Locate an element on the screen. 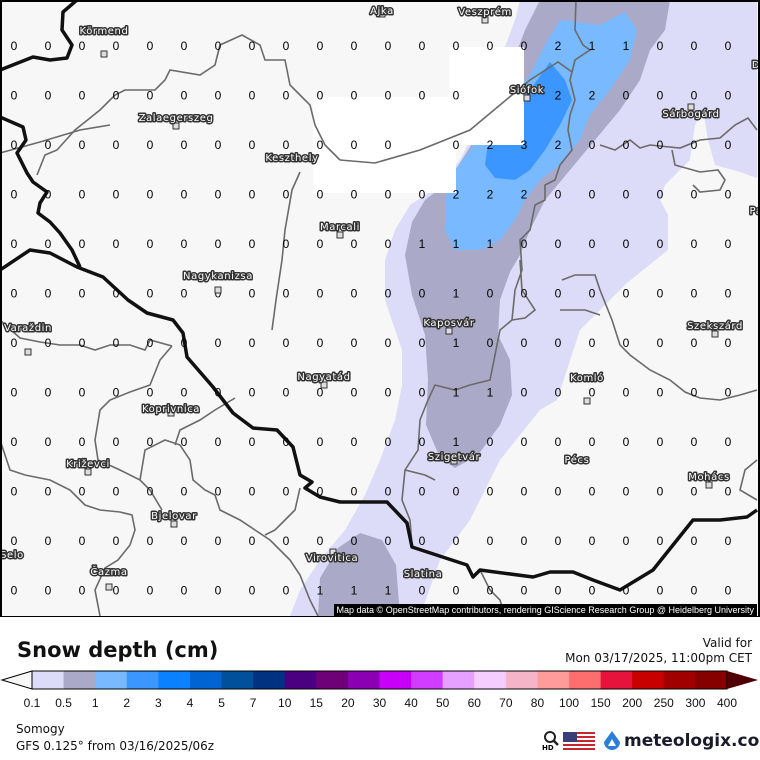 Image resolution: width=760 pixels, height=760 pixels. city-veszprém: Veszprém is located at coordinates (485, 14).